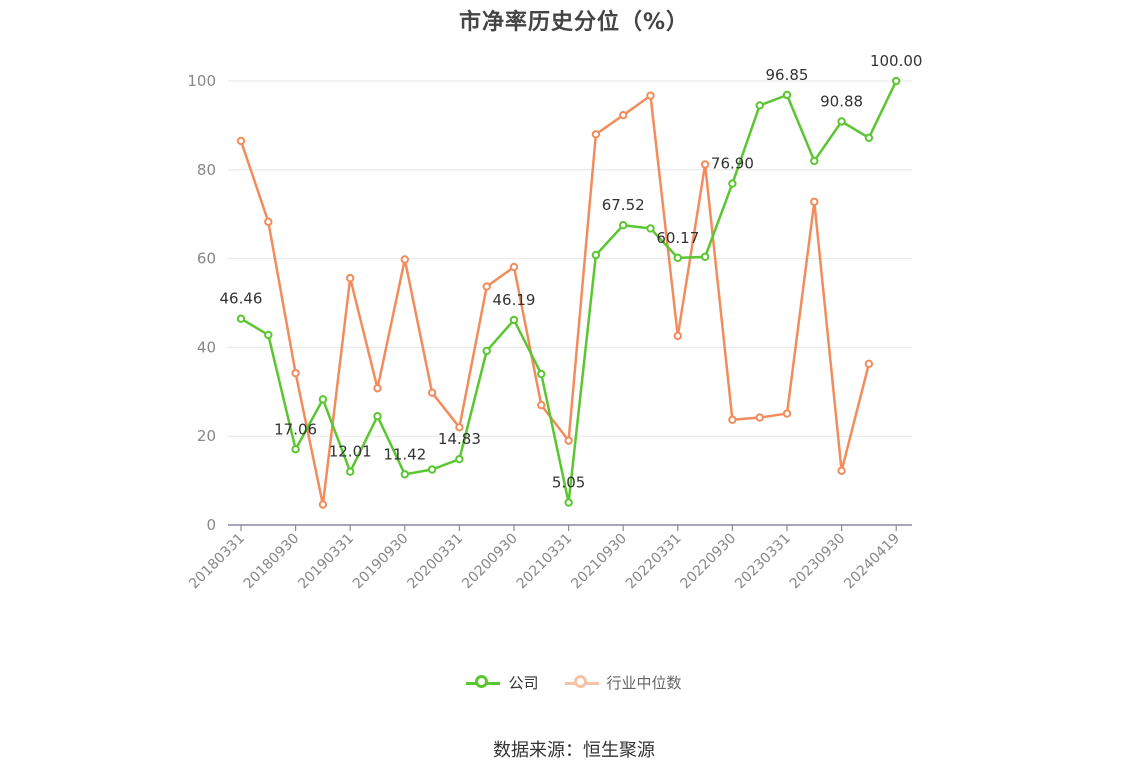 The height and width of the screenshot is (776, 1148). I want to click on data-label: 76.90, so click(732, 164).